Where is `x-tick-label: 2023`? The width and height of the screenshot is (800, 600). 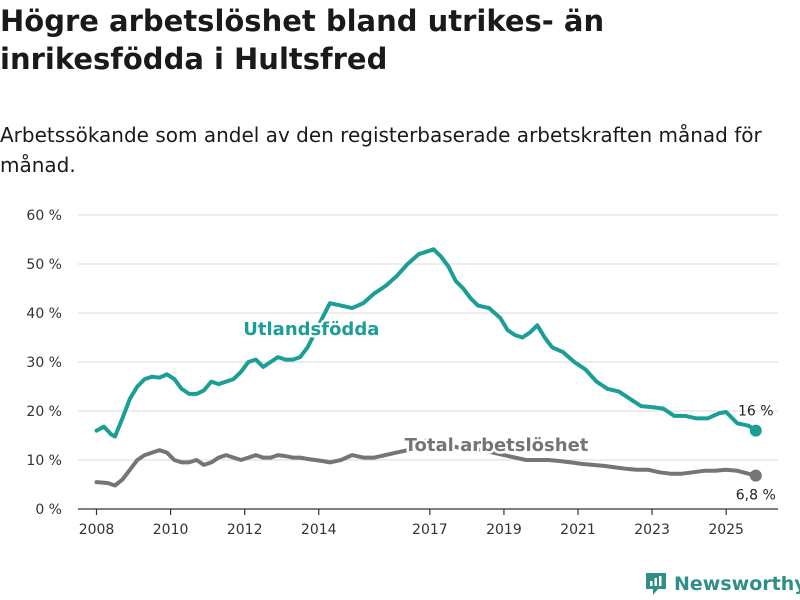
x-tick-label: 2023 is located at coordinates (652, 530).